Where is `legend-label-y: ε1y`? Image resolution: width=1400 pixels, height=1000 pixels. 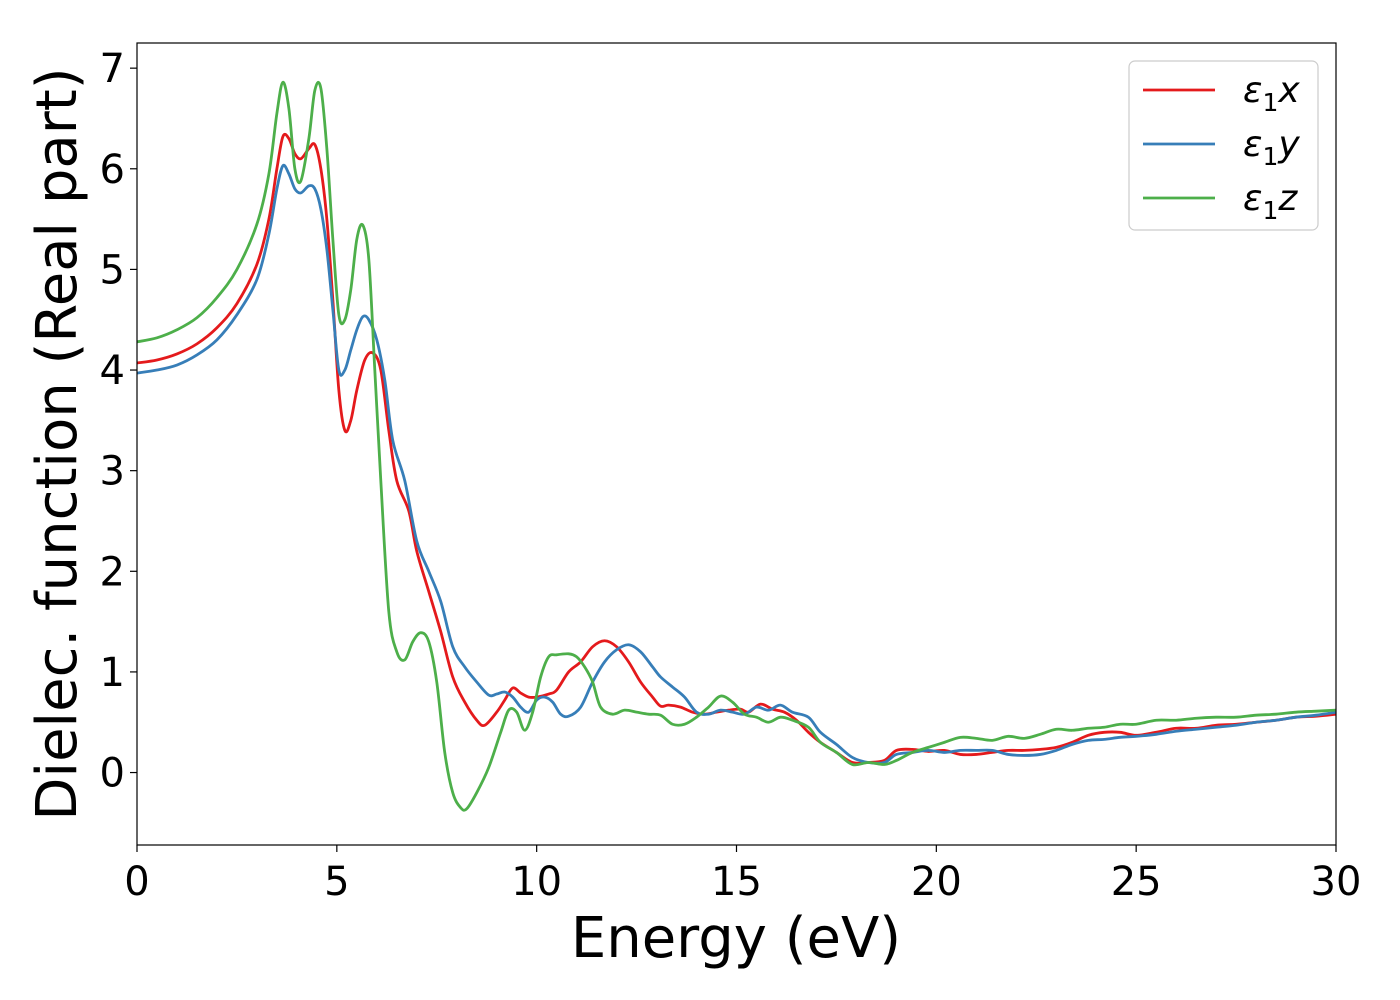 legend-label-y: ε1y is located at coordinates (1271, 147).